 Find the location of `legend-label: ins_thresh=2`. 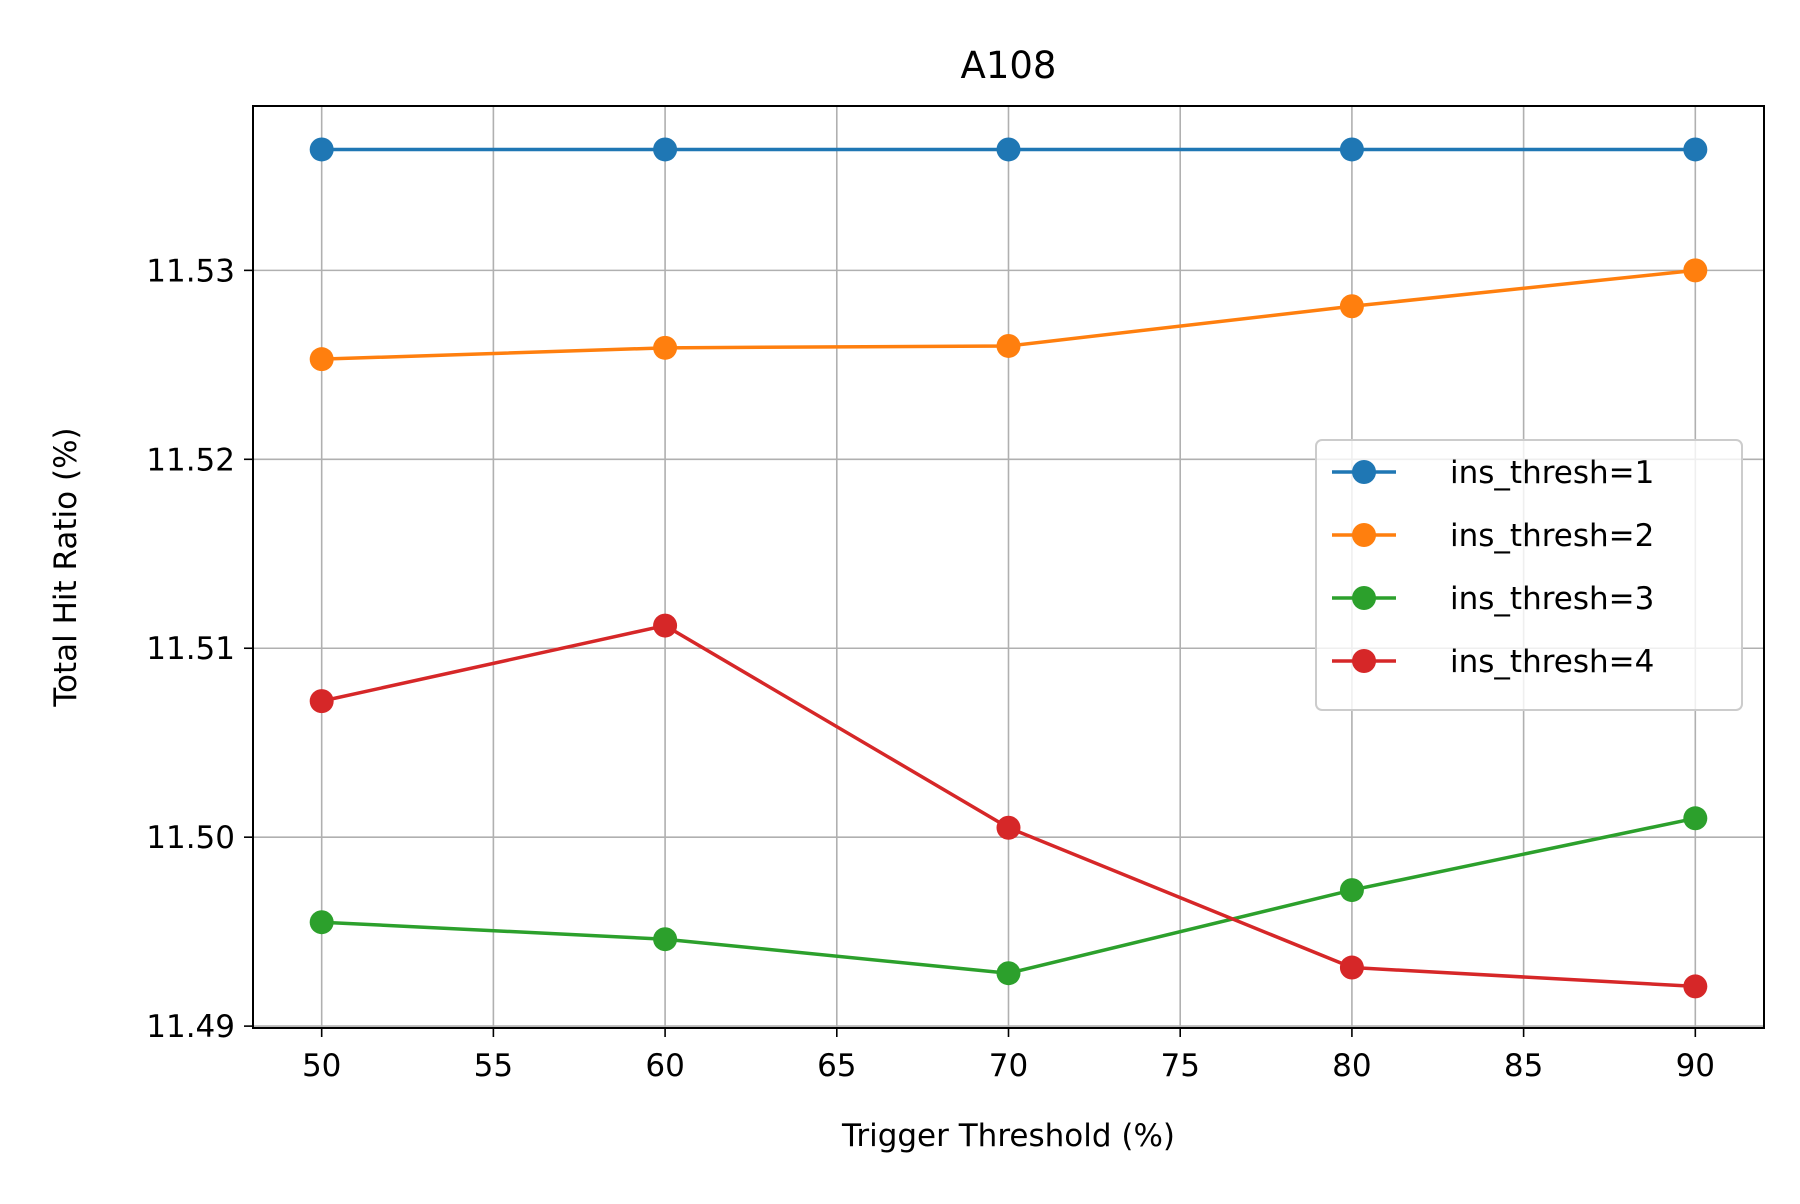

legend-label: ins_thresh=2 is located at coordinates (1552, 536).